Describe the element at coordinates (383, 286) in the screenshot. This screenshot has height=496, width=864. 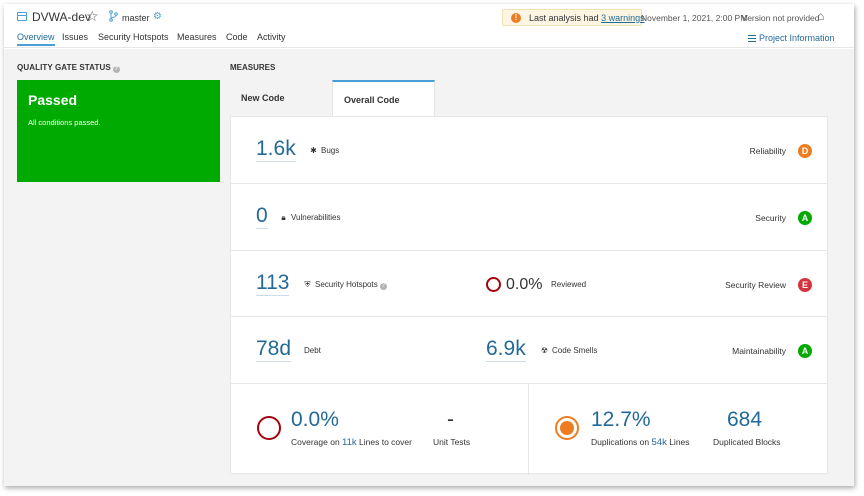
I see `hotspots-help-icon: ?` at that location.